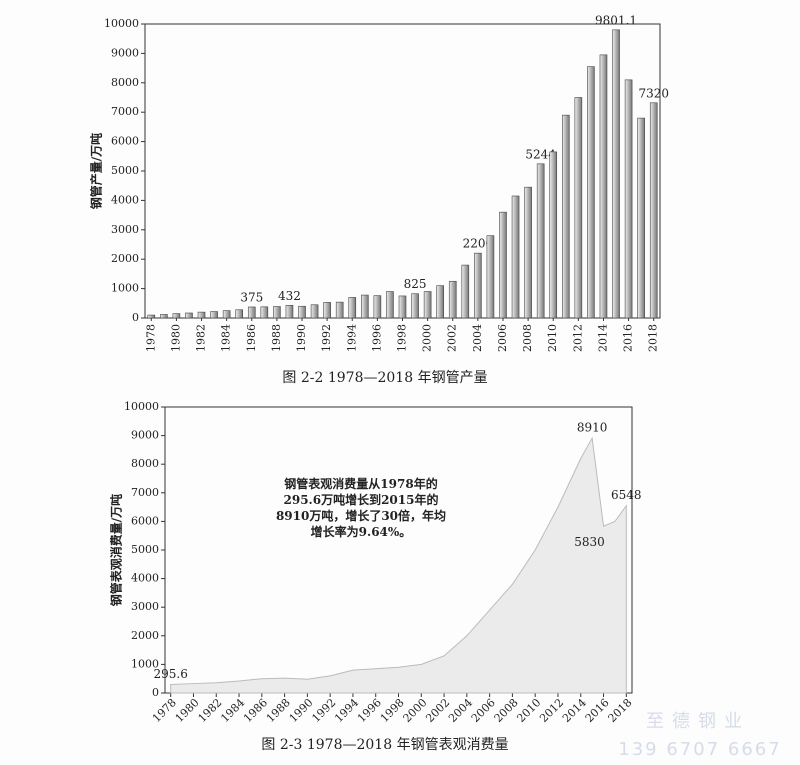 The height and width of the screenshot is (765, 800). What do you see at coordinates (698, 721) in the screenshot?
I see `watermark-name: 至德钢业` at bounding box center [698, 721].